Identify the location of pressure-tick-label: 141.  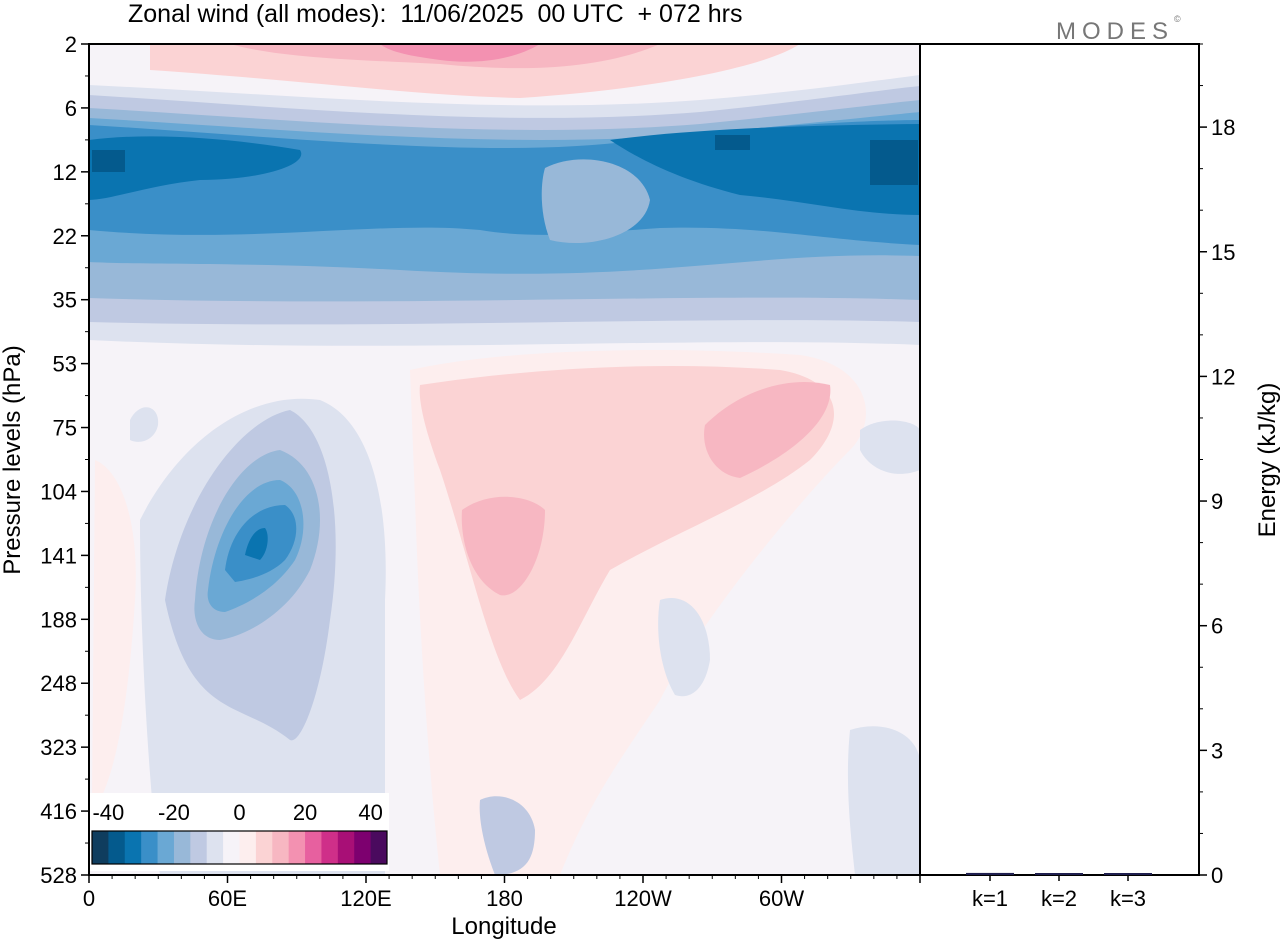
(58, 555).